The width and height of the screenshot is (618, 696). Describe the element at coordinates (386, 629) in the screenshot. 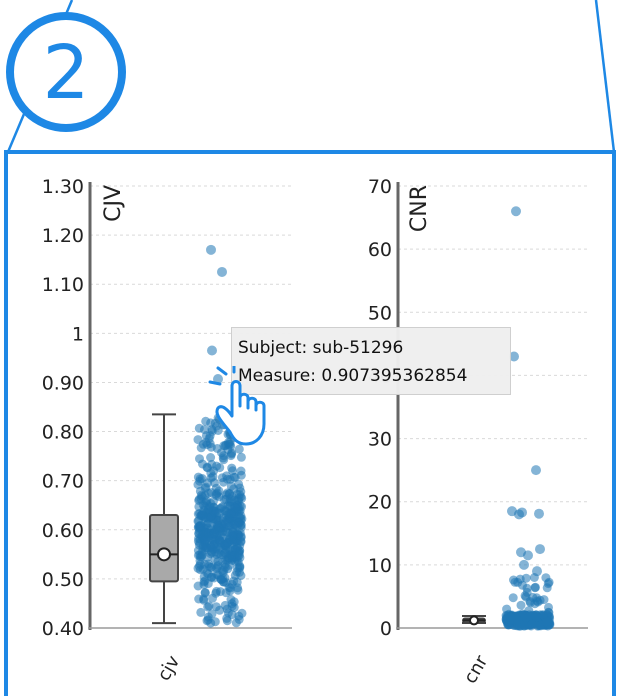

I see `y-tick-label: 0` at that location.